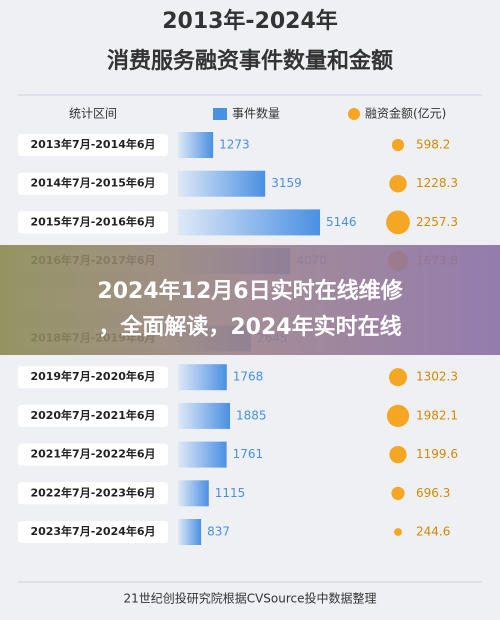 The height and width of the screenshot is (620, 500). I want to click on chart-title: 2013年-2024年, so click(250, 21).